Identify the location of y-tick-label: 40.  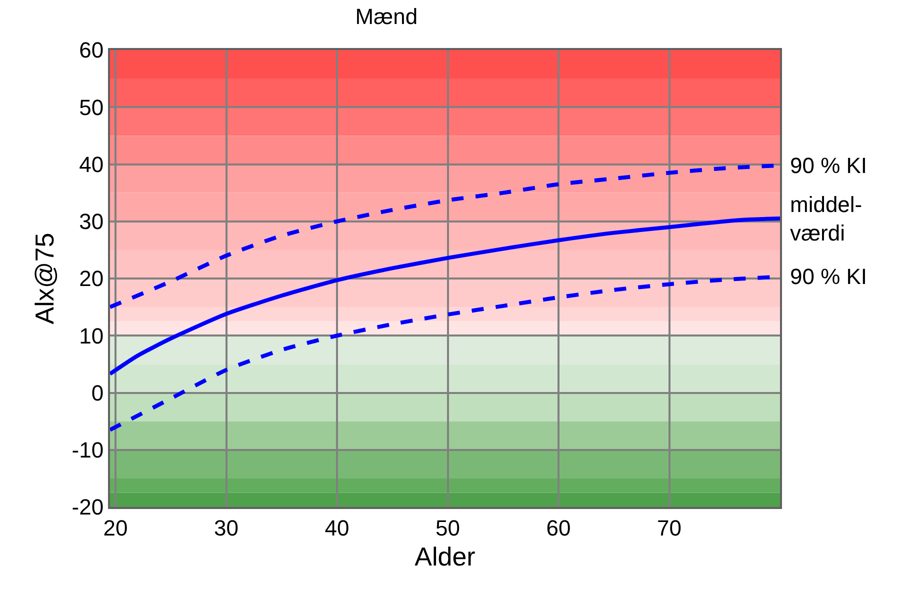
(91, 164).